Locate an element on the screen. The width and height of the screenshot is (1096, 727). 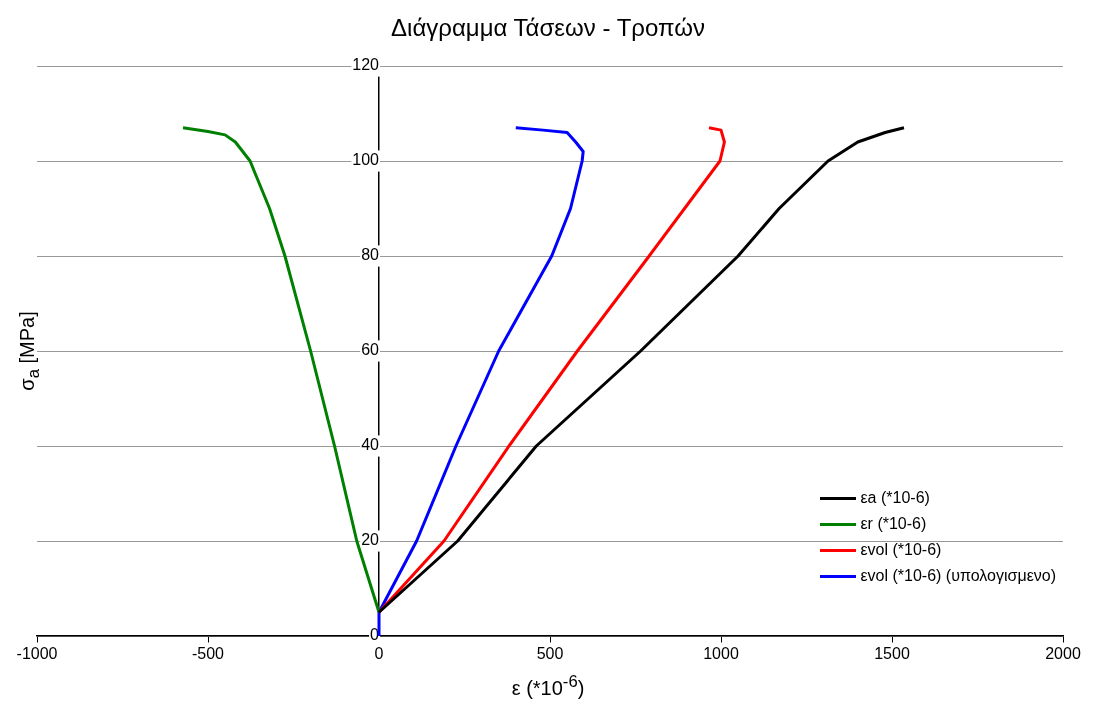
x-tick-label: 500 is located at coordinates (550, 654).